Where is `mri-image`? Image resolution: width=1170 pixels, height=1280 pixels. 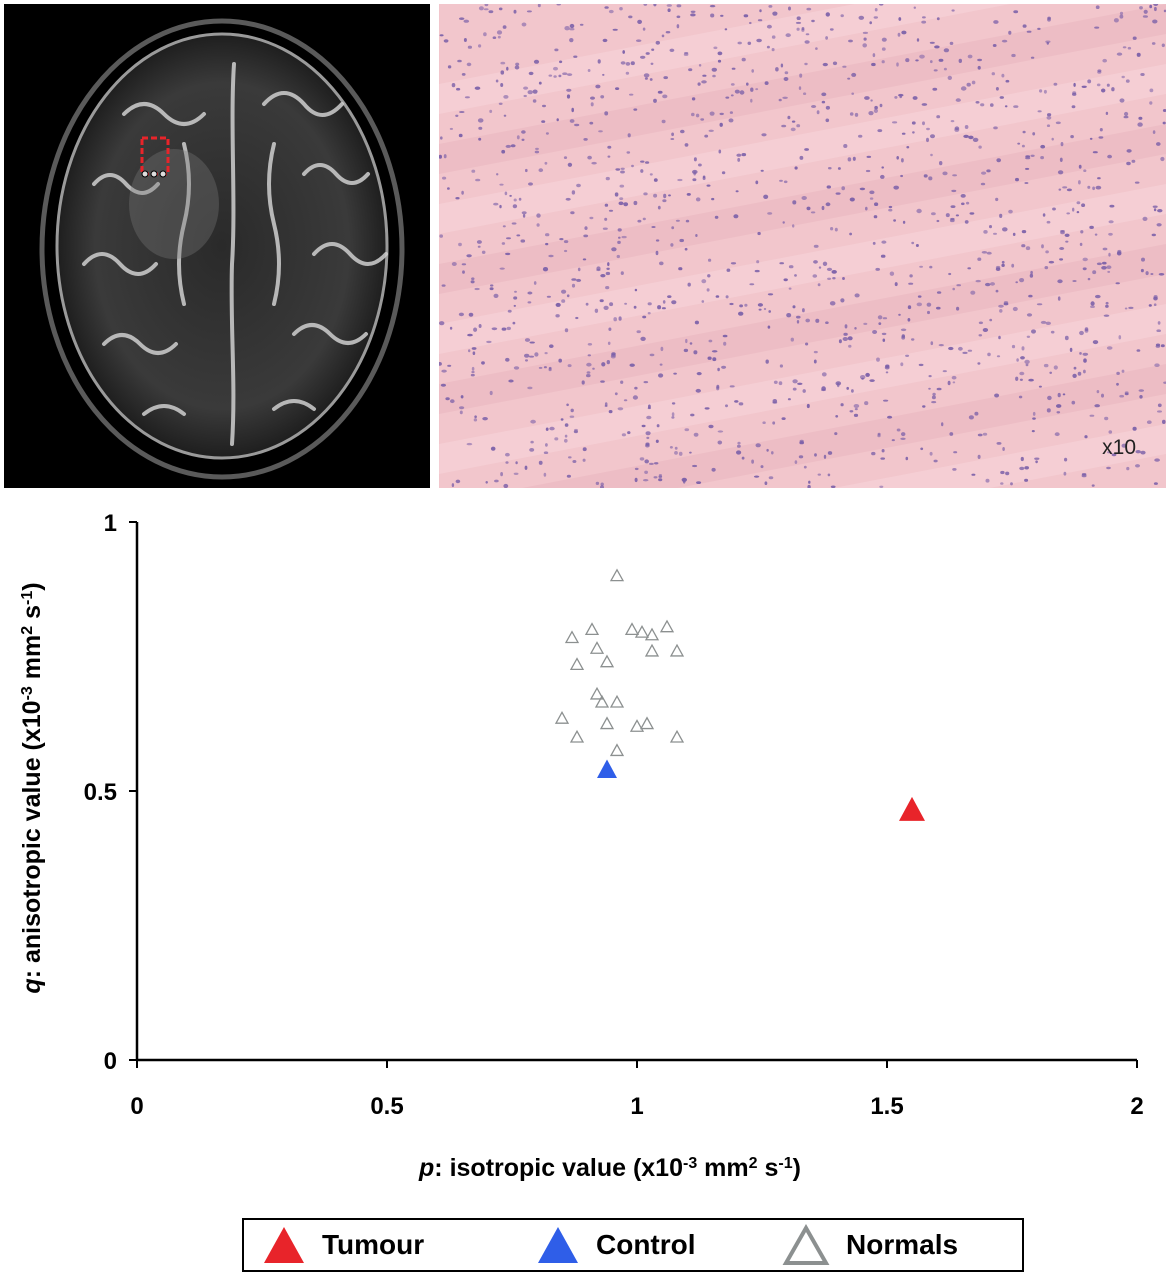 mri-image is located at coordinates (217, 246).